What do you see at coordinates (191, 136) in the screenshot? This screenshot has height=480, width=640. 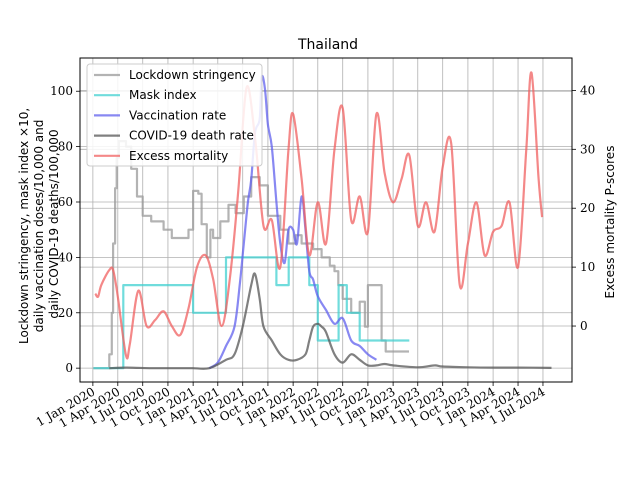 I see `legend-label-covid-19-death-rate: COVID-19 death rate` at bounding box center [191, 136].